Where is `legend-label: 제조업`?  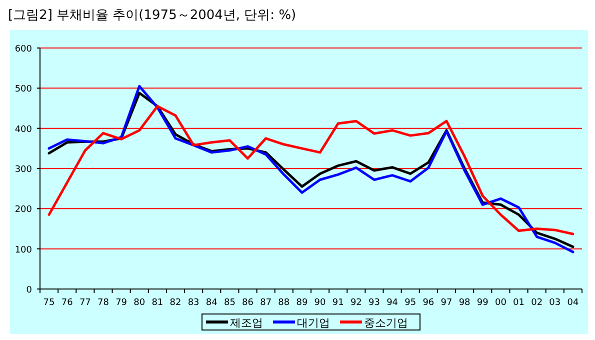
legend-label: 제조업 is located at coordinates (246, 323).